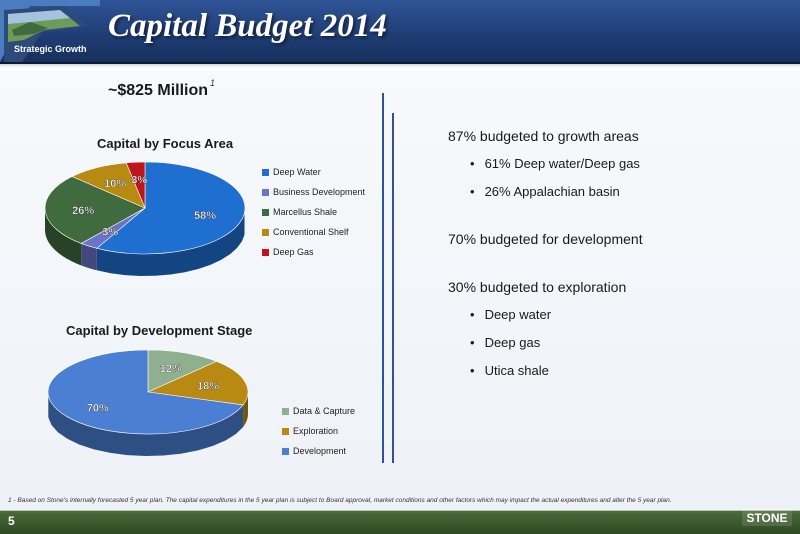  I want to click on stone-logo: STONE, so click(767, 517).